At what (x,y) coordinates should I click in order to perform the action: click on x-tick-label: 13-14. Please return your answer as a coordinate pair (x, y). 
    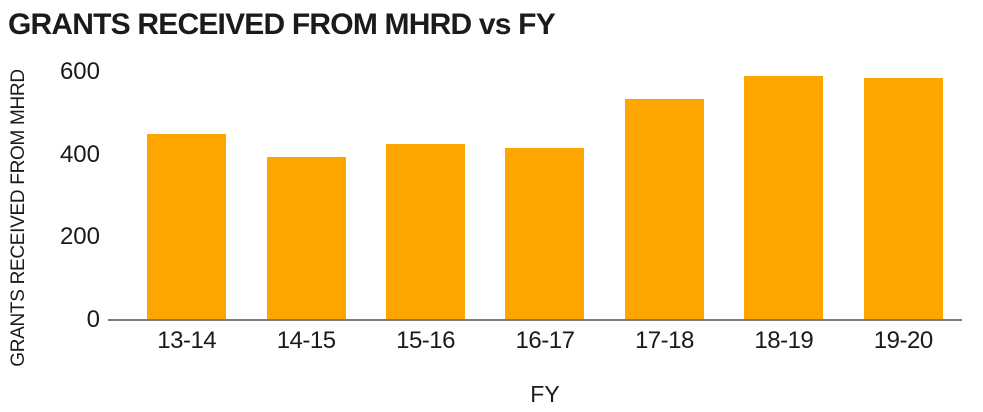
    Looking at the image, I should click on (187, 340).